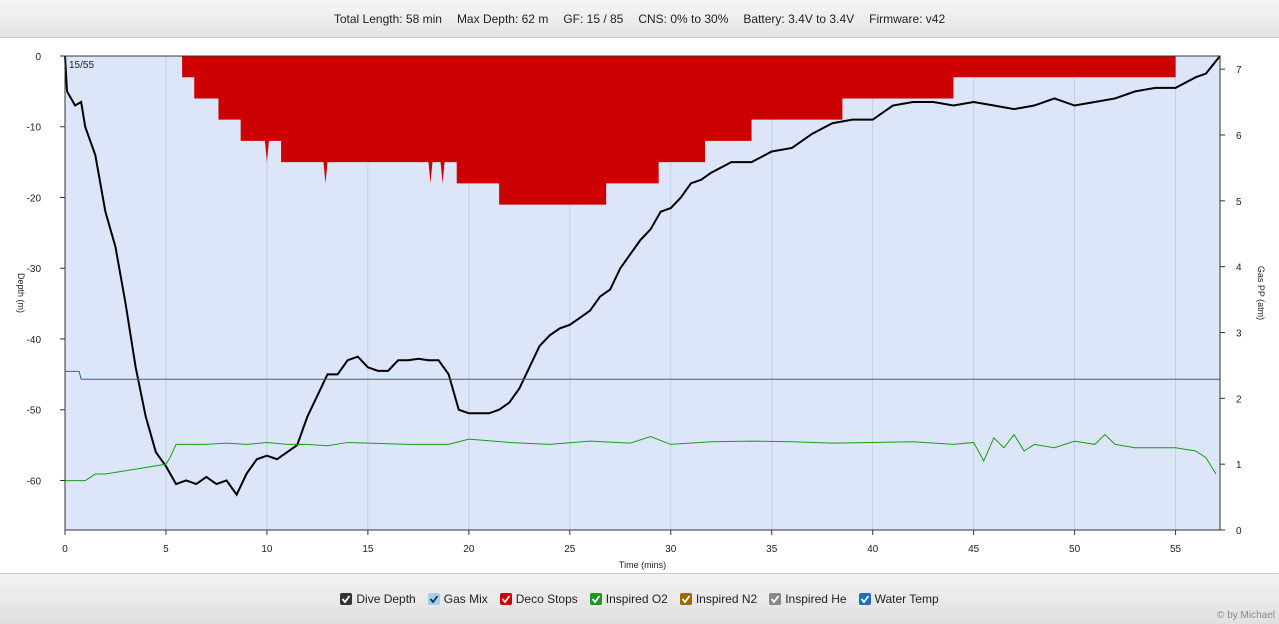  I want to click on legend-label: Dive Depth, so click(386, 599).